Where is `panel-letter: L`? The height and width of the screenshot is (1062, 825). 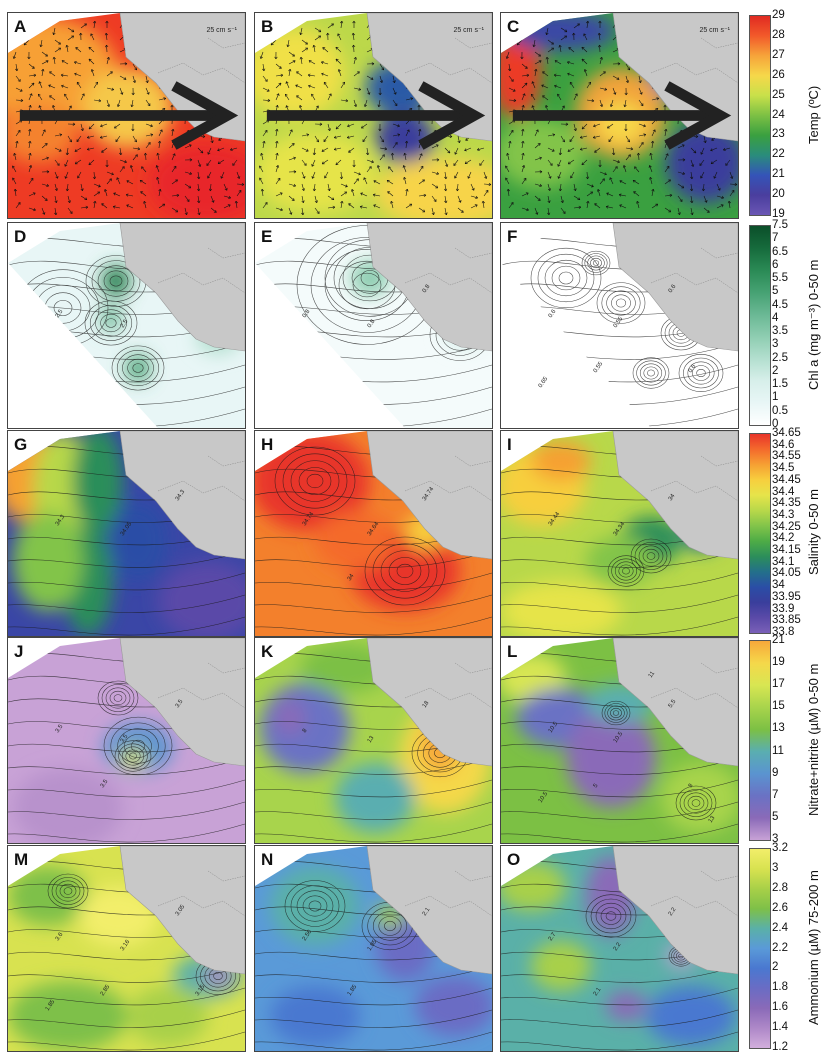 panel-letter: L is located at coordinates (512, 651).